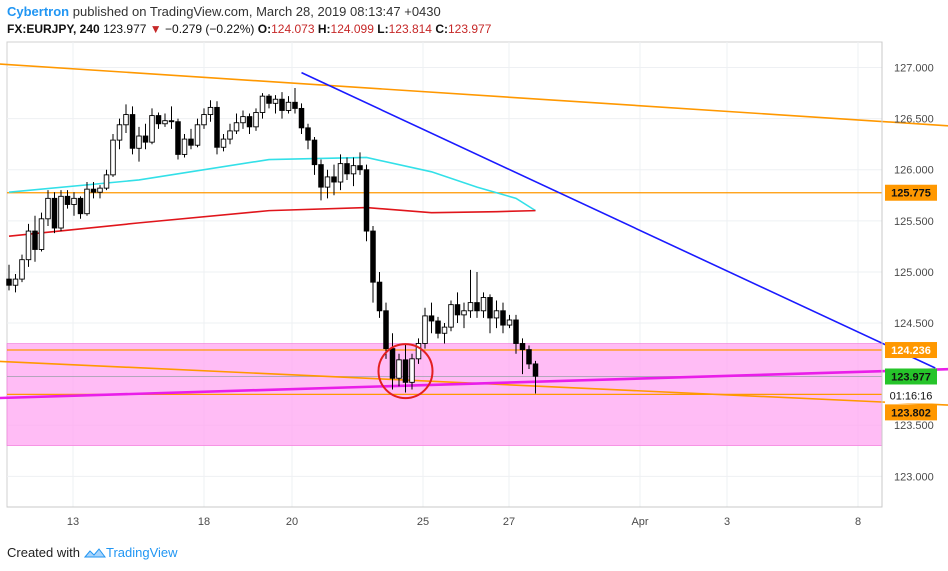 The image size is (948, 571). I want to click on tradingview-brand: TradingView, so click(141, 552).